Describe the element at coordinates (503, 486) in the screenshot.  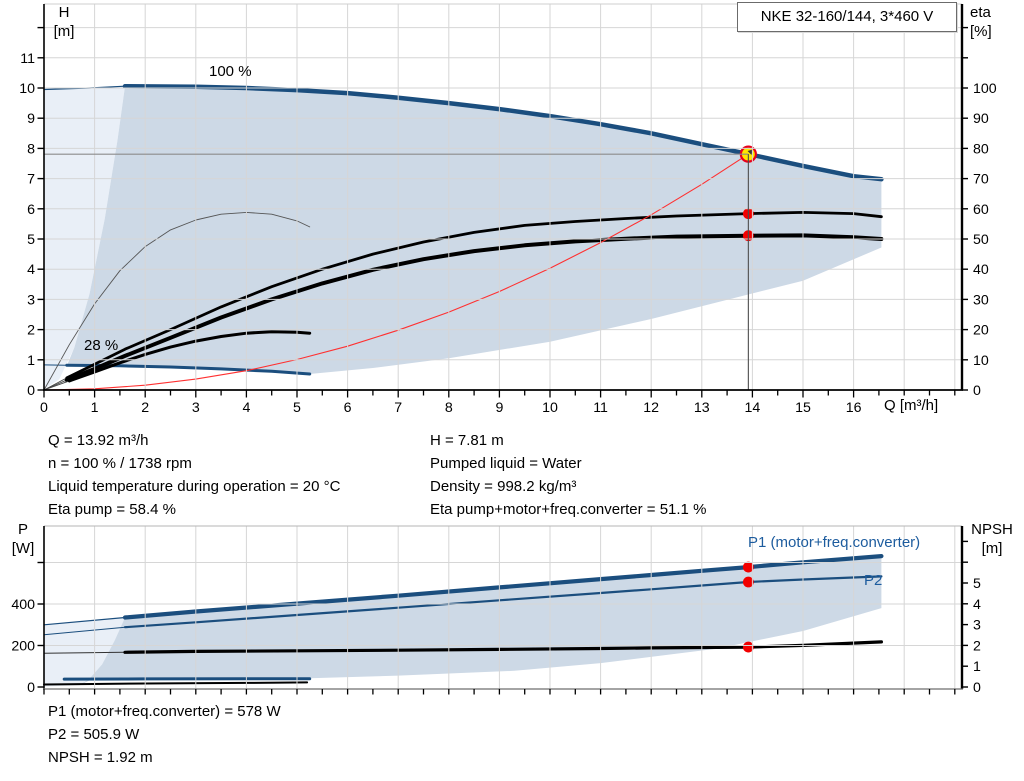
I see `info-line-density: Density = 998.2 kg/m³` at that location.